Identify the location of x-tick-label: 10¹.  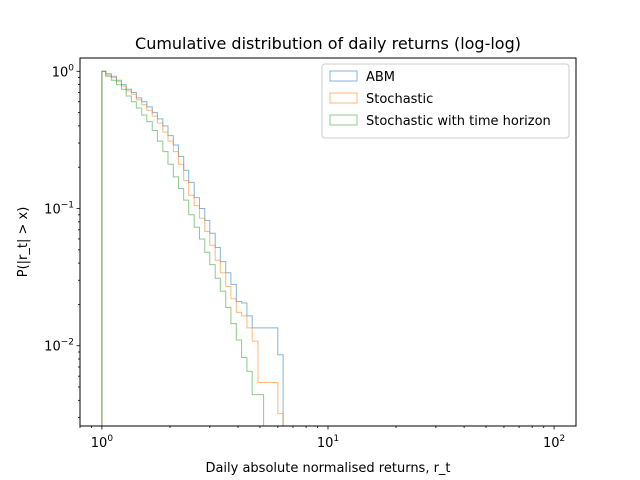
(328, 442).